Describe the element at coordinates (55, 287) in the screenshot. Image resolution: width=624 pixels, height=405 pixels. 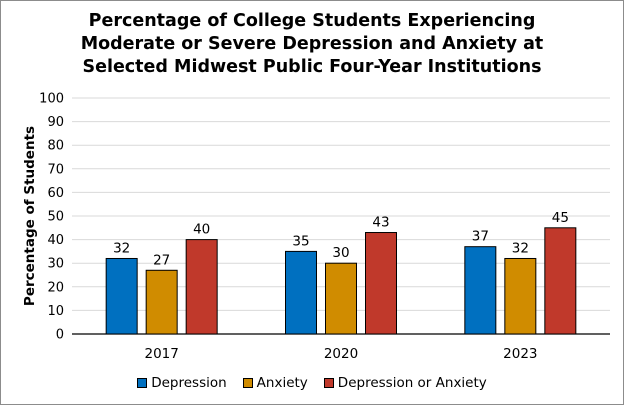
I see `y-tick-label-20: 20` at that location.